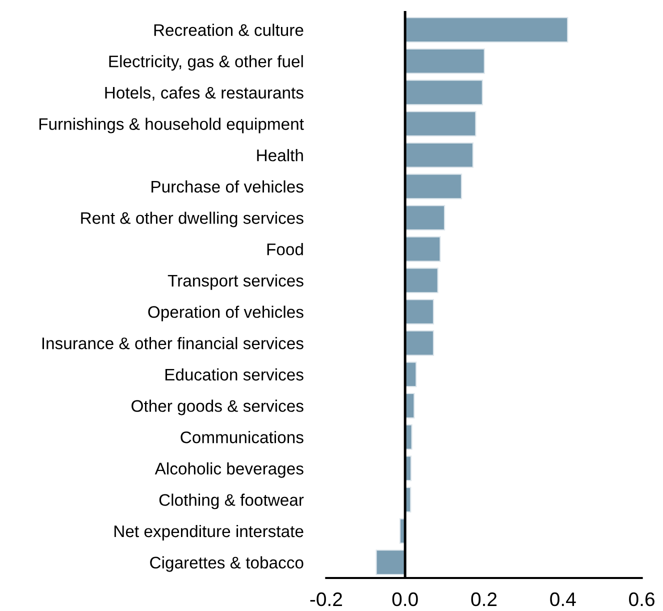  I want to click on x-tick-label: 0.6, so click(641, 599).